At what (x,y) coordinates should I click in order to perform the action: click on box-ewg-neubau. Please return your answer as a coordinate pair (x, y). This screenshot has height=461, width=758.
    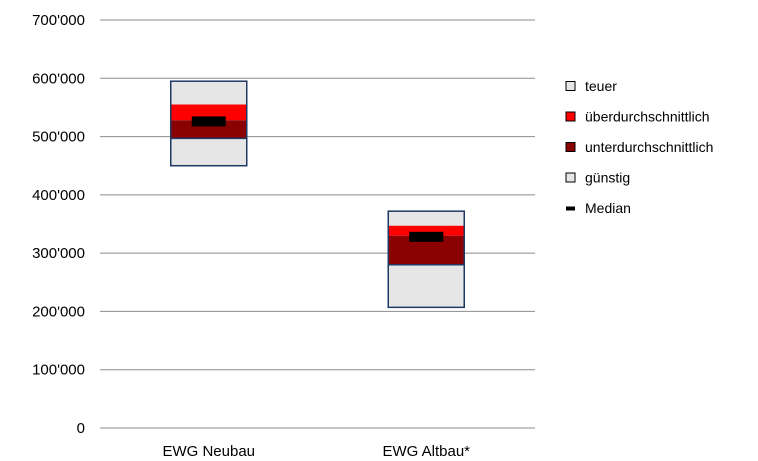
    Looking at the image, I should click on (209, 123).